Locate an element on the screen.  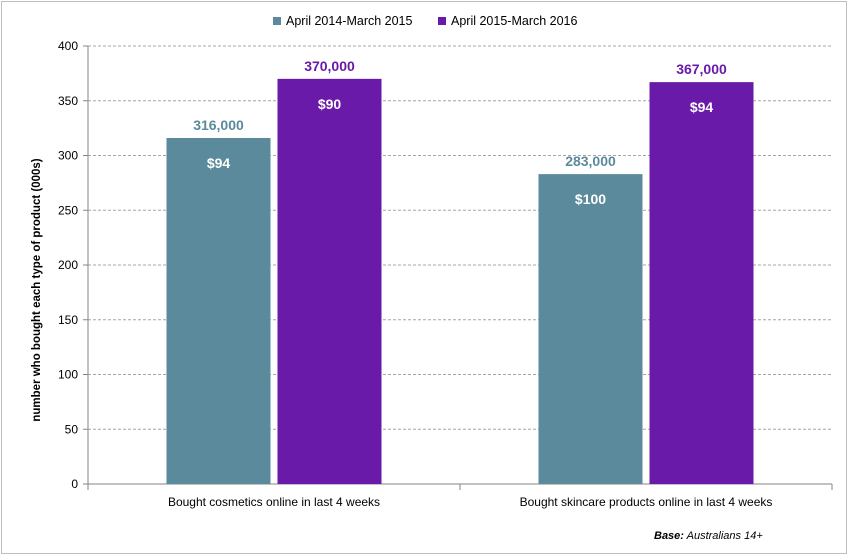
bar-inner-label: $90 is located at coordinates (330, 104).